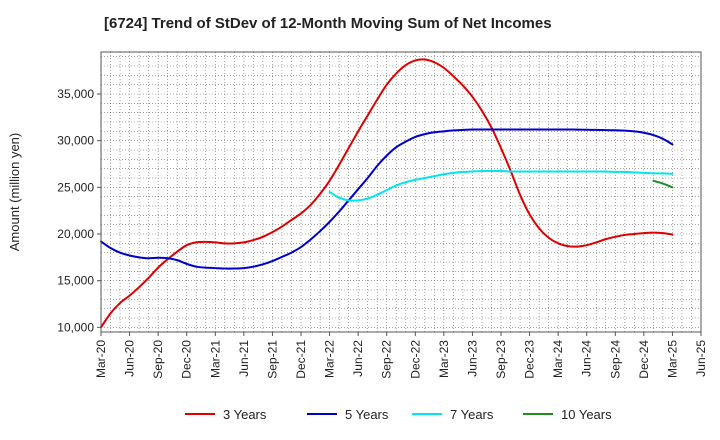 The height and width of the screenshot is (440, 720). Describe the element at coordinates (701, 358) in the screenshot. I see `x-tick-label: Jun-25` at that location.